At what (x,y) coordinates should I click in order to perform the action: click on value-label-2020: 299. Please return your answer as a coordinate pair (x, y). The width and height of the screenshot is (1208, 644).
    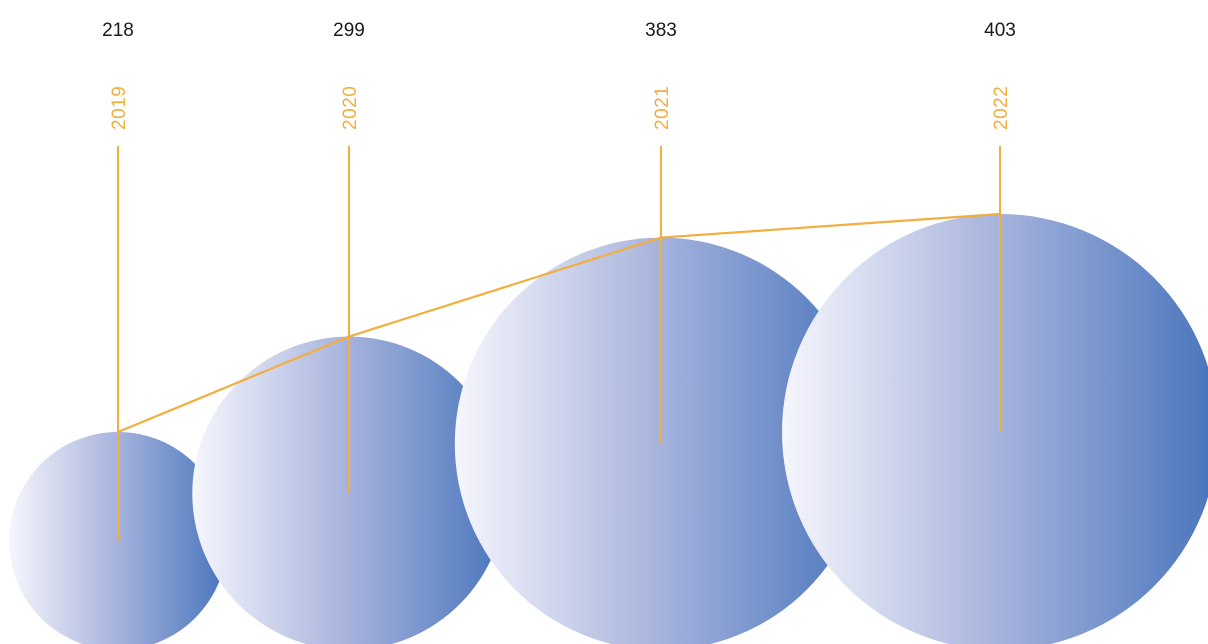
    Looking at the image, I should click on (349, 30).